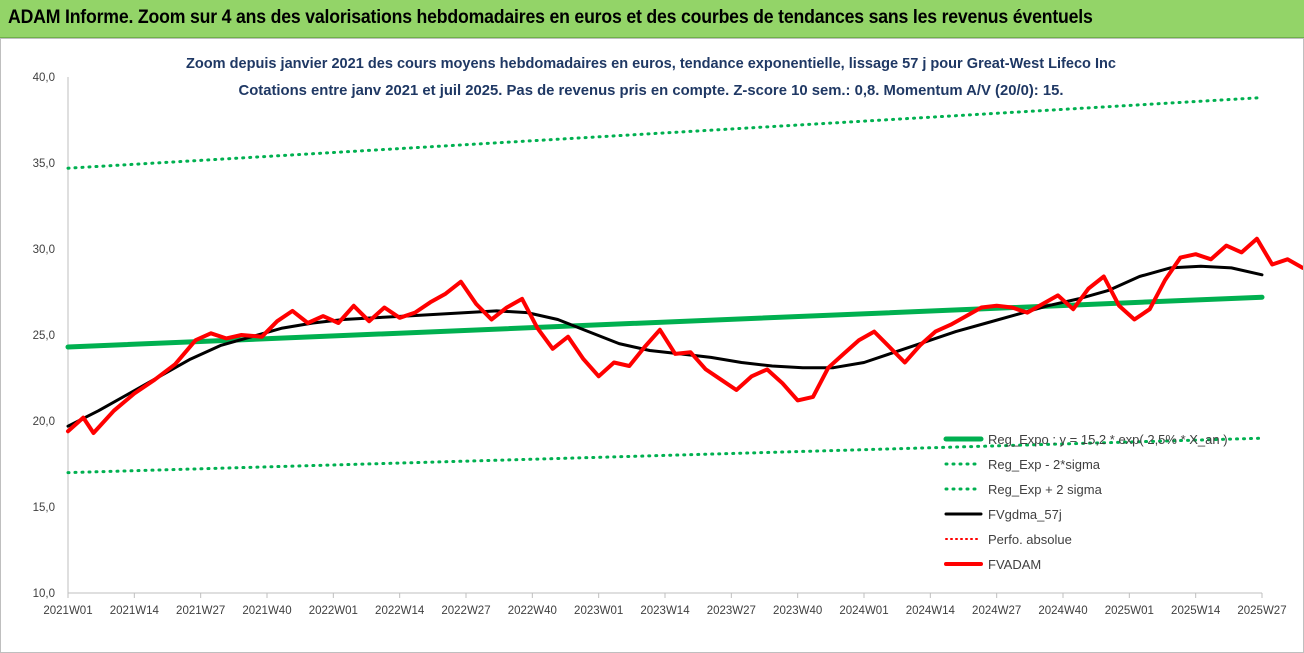  Describe the element at coordinates (200, 611) in the screenshot. I see `x-tick-label: 2021W27` at that location.